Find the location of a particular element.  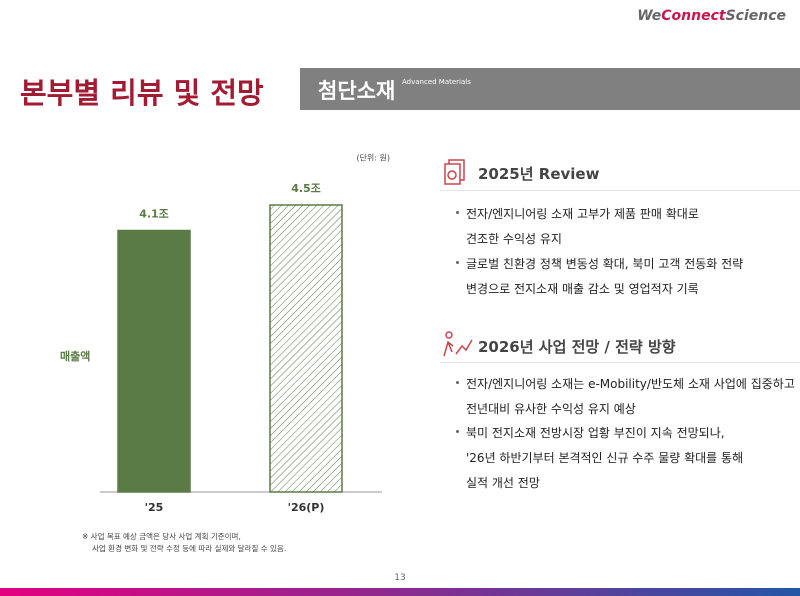

bullet-line: 전자/엔지니어링 소재는 e-Mobility/반도체 소재 사업에 집중하고 is located at coordinates (625, 384).